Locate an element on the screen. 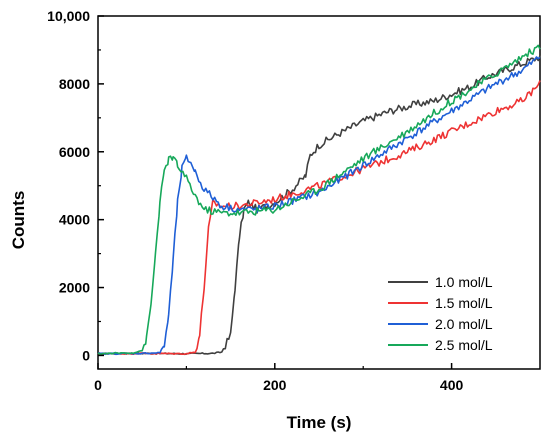 The width and height of the screenshot is (550, 445). y-axis-title: Counts is located at coordinates (18, 220).